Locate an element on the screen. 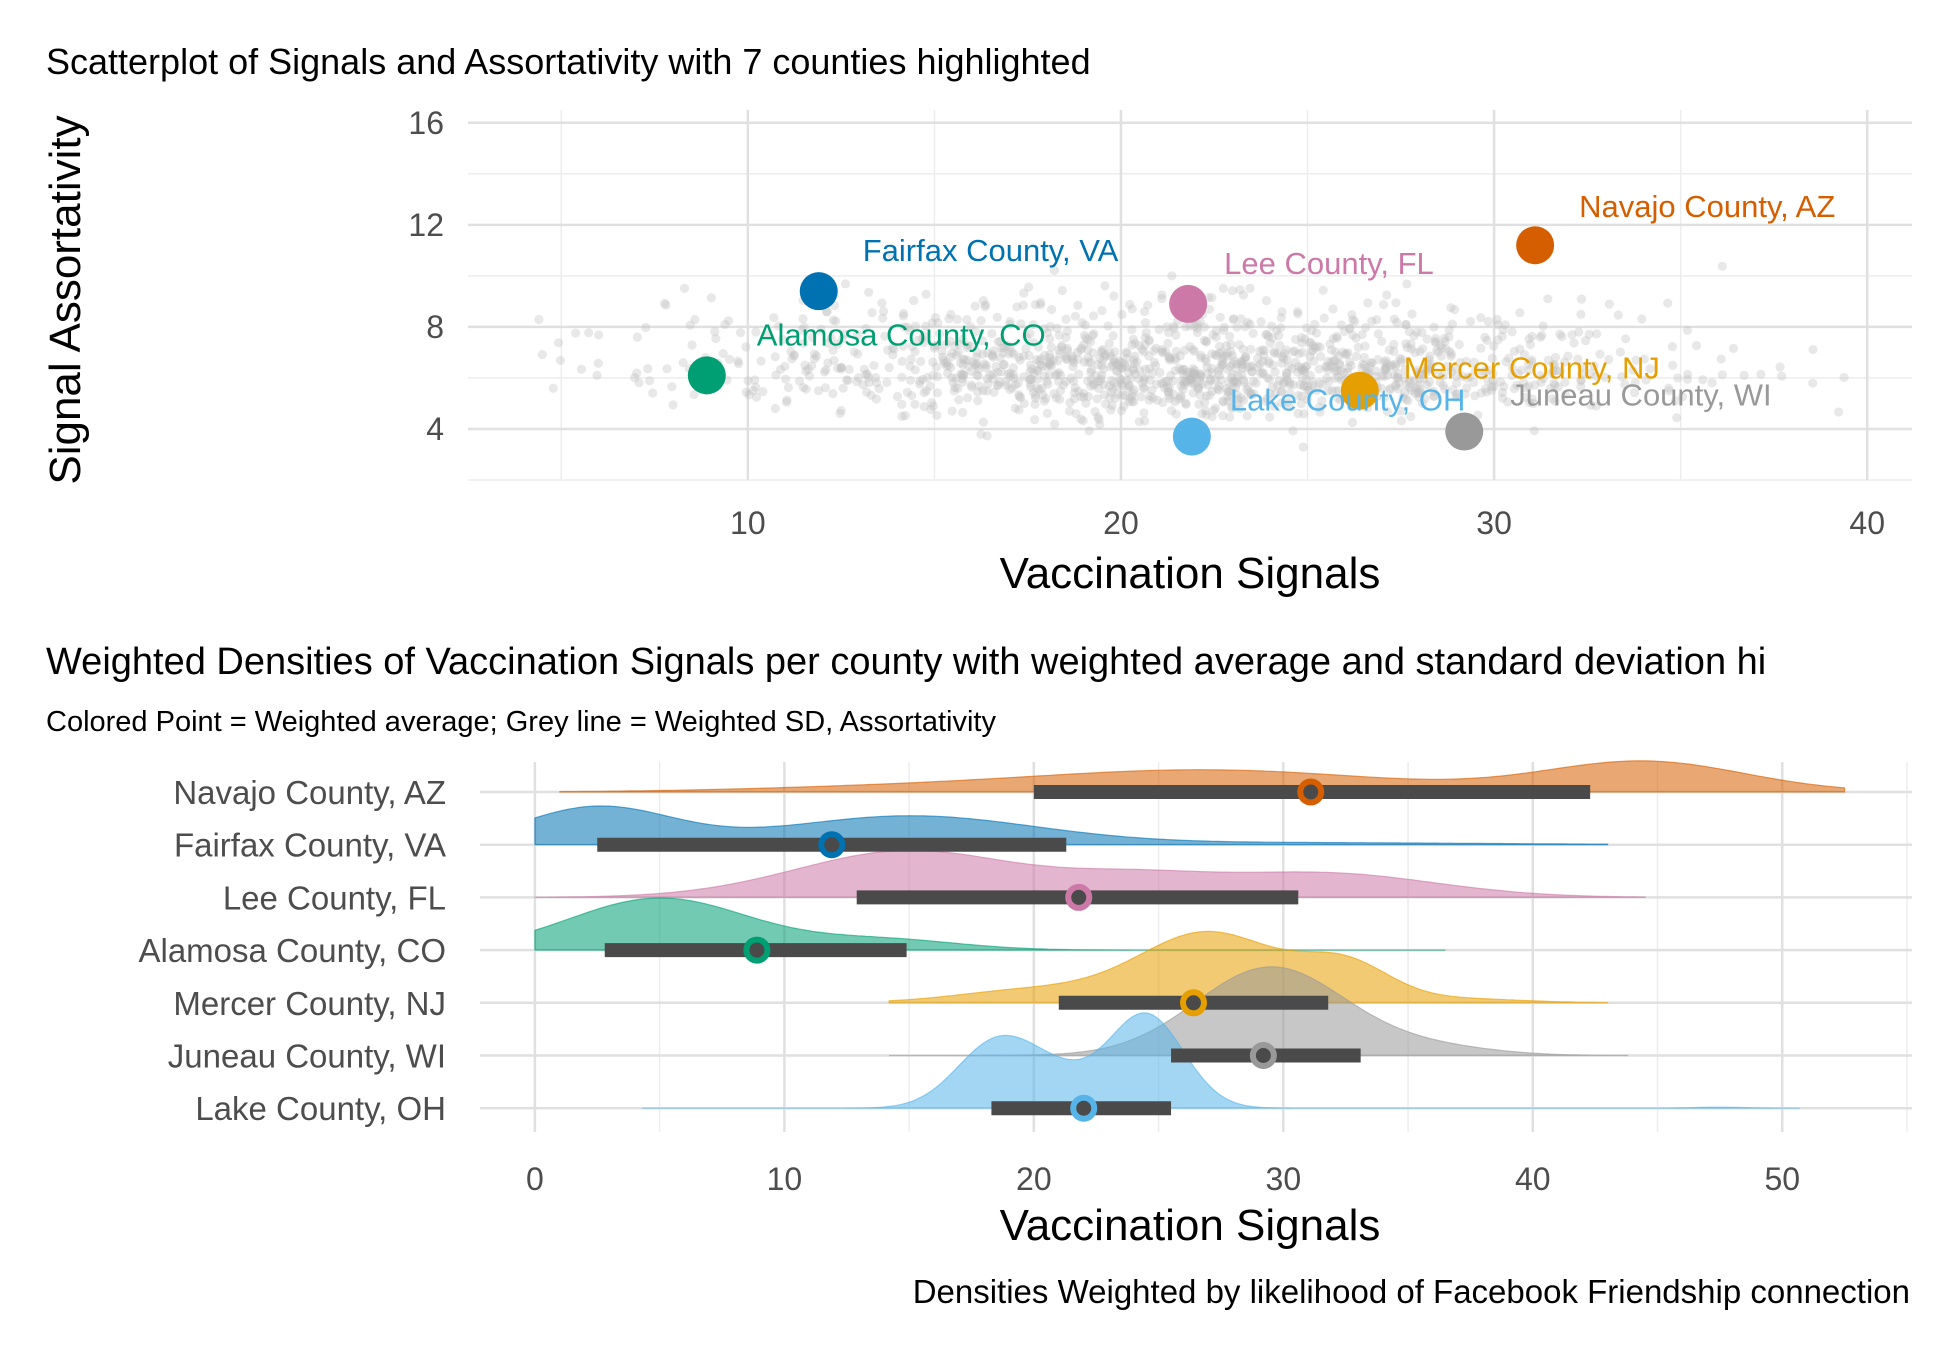 The width and height of the screenshot is (1950, 1349). scatter-x-tick-label: 40 is located at coordinates (1867, 523).